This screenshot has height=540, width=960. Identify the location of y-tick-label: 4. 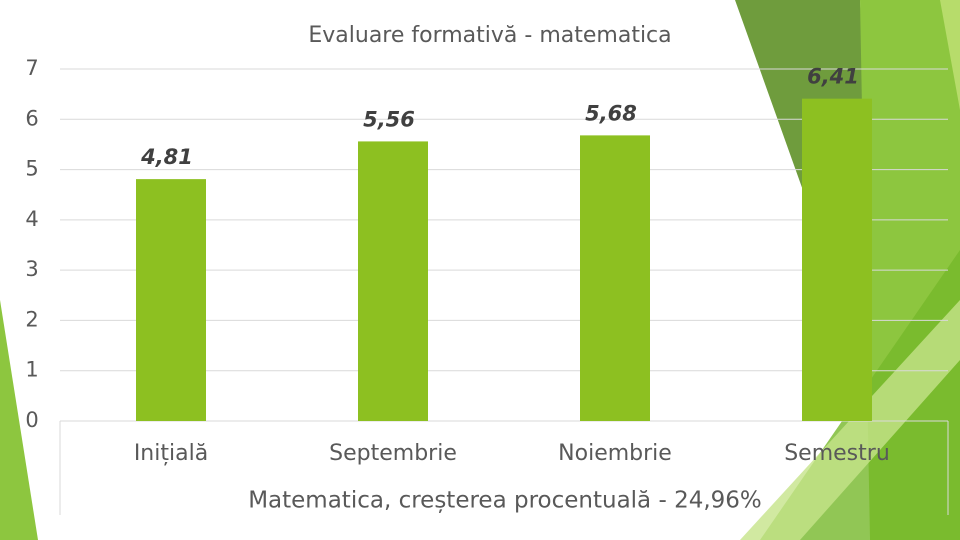
(31, 219).